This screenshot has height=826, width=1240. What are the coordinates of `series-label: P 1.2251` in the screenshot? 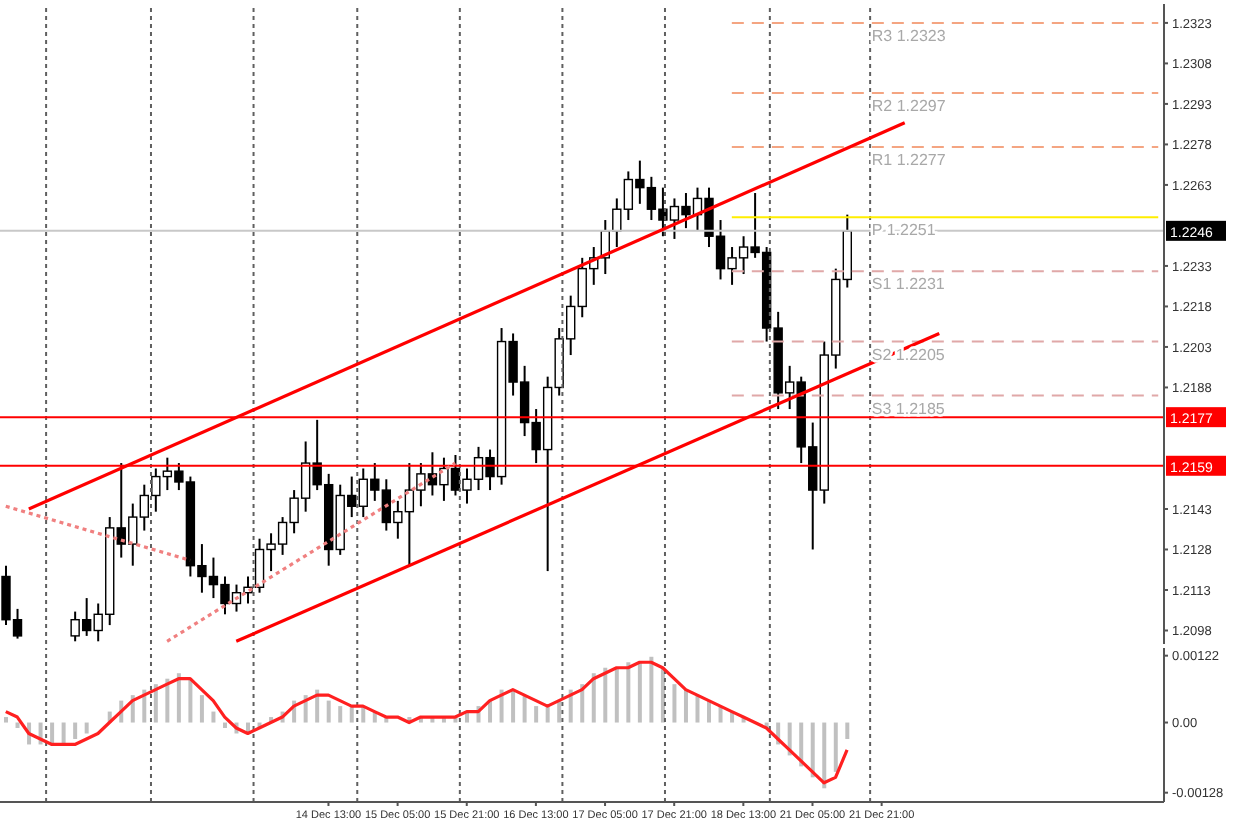 It's located at (904, 230).